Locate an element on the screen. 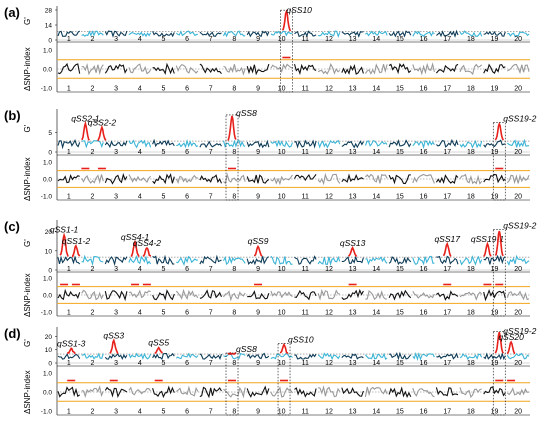 The height and width of the screenshot is (425, 550). g-tick-label: 0 is located at coordinates (50, 153).